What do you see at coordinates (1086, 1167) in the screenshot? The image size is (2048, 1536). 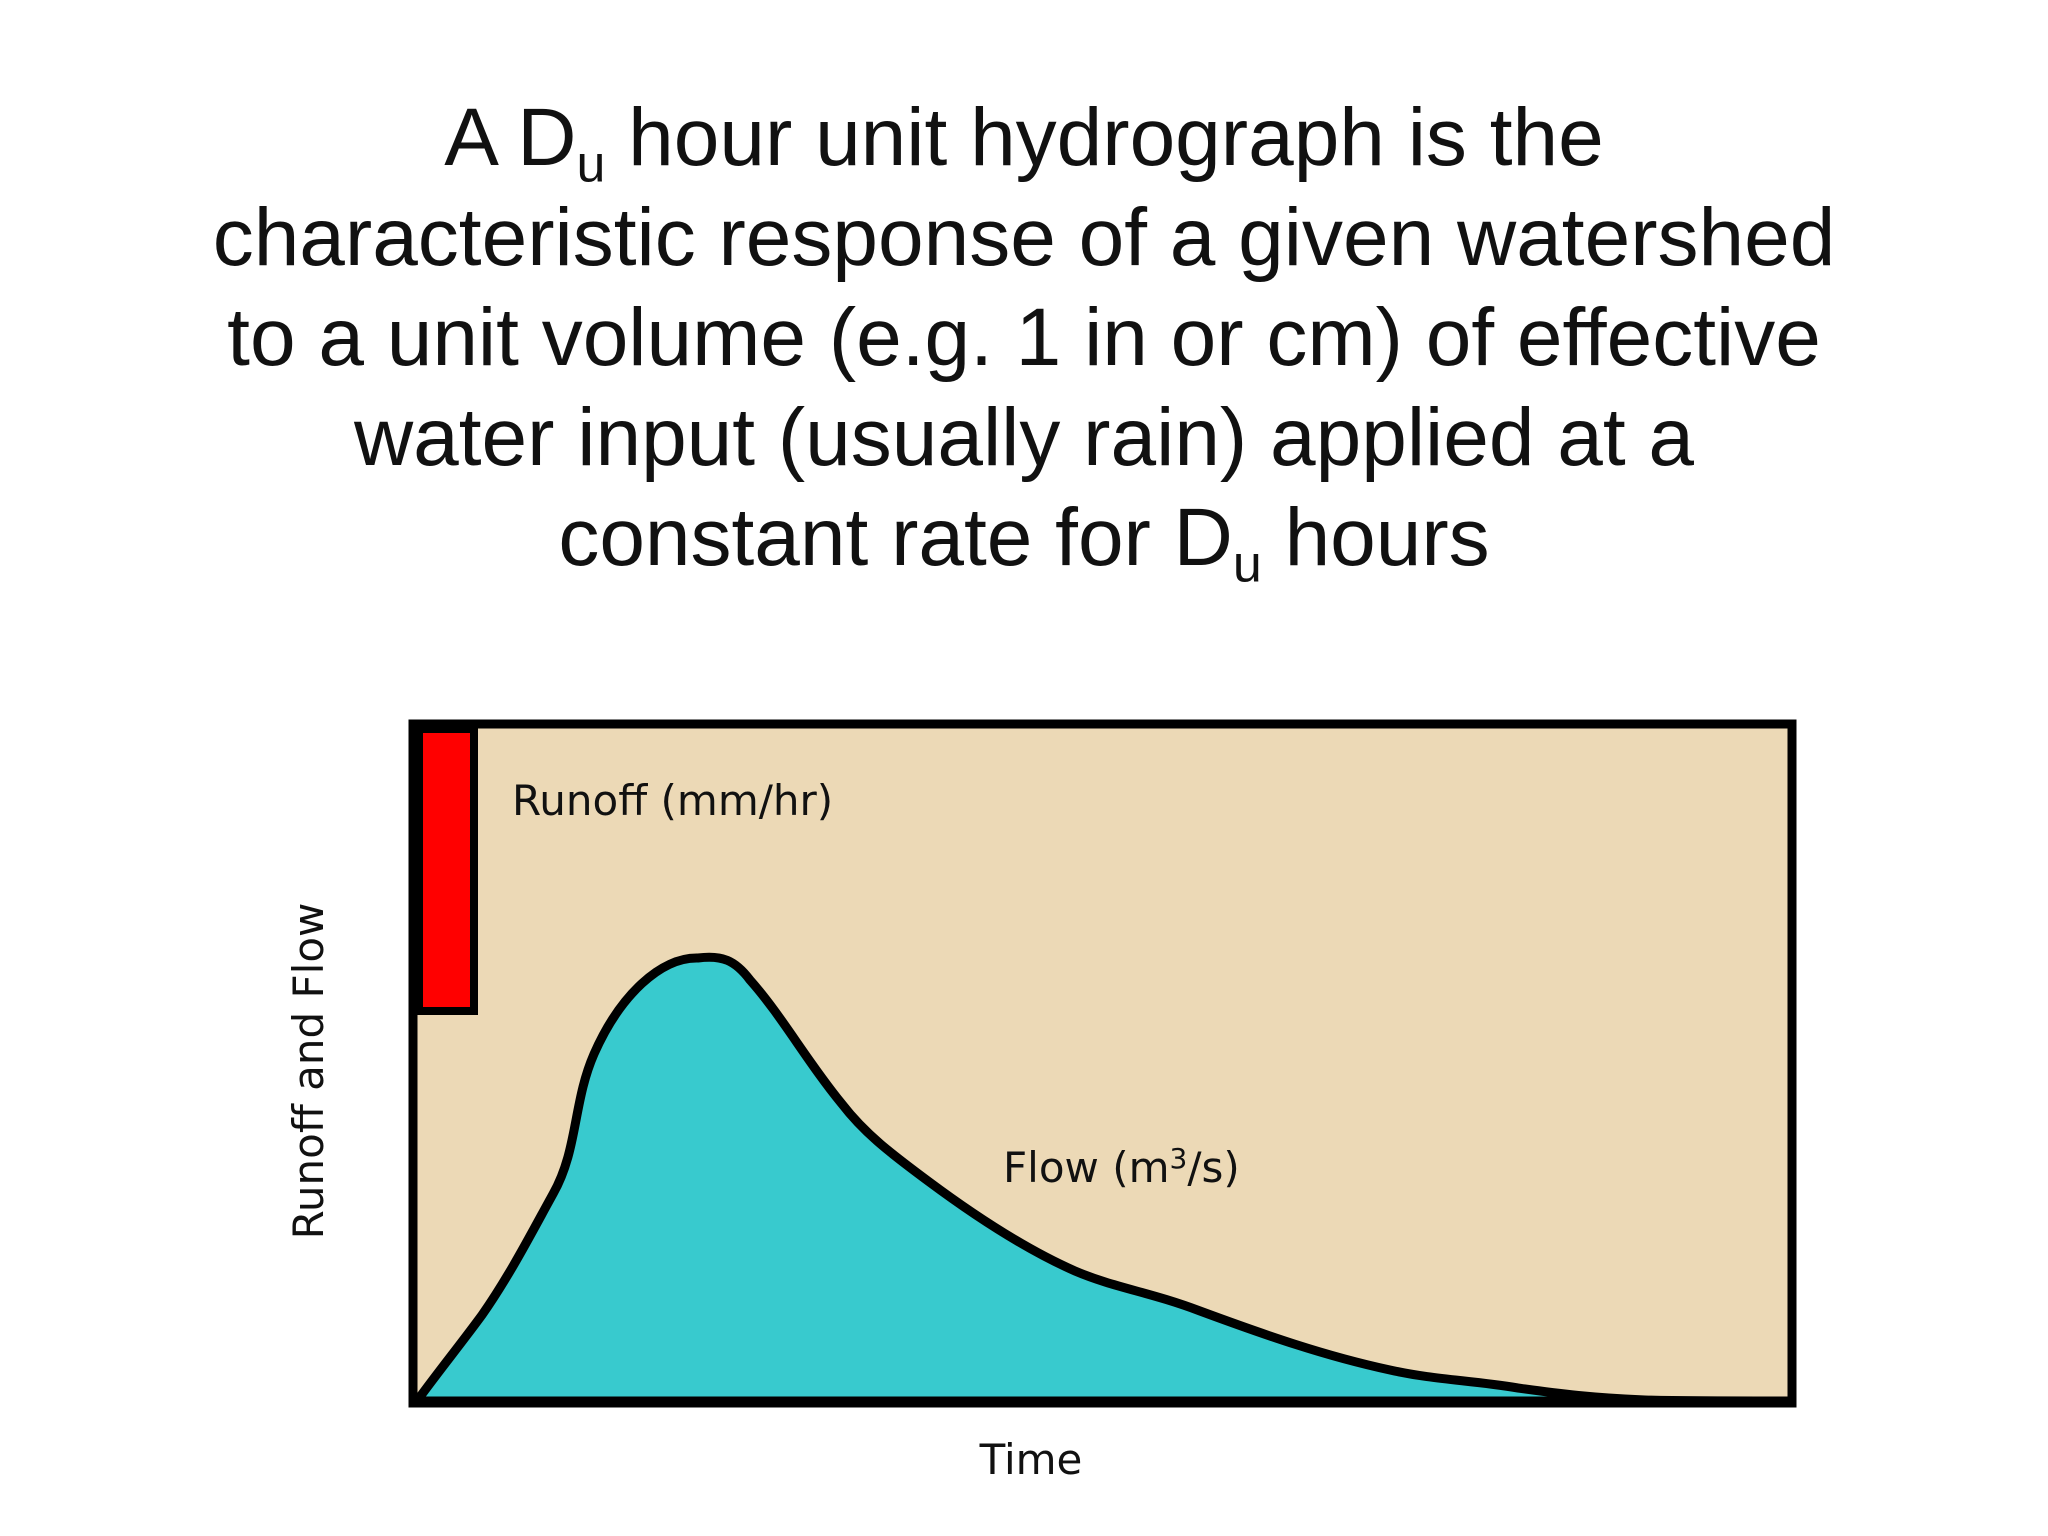 I see `flow-label-prefix: Flow (m` at bounding box center [1086, 1167].